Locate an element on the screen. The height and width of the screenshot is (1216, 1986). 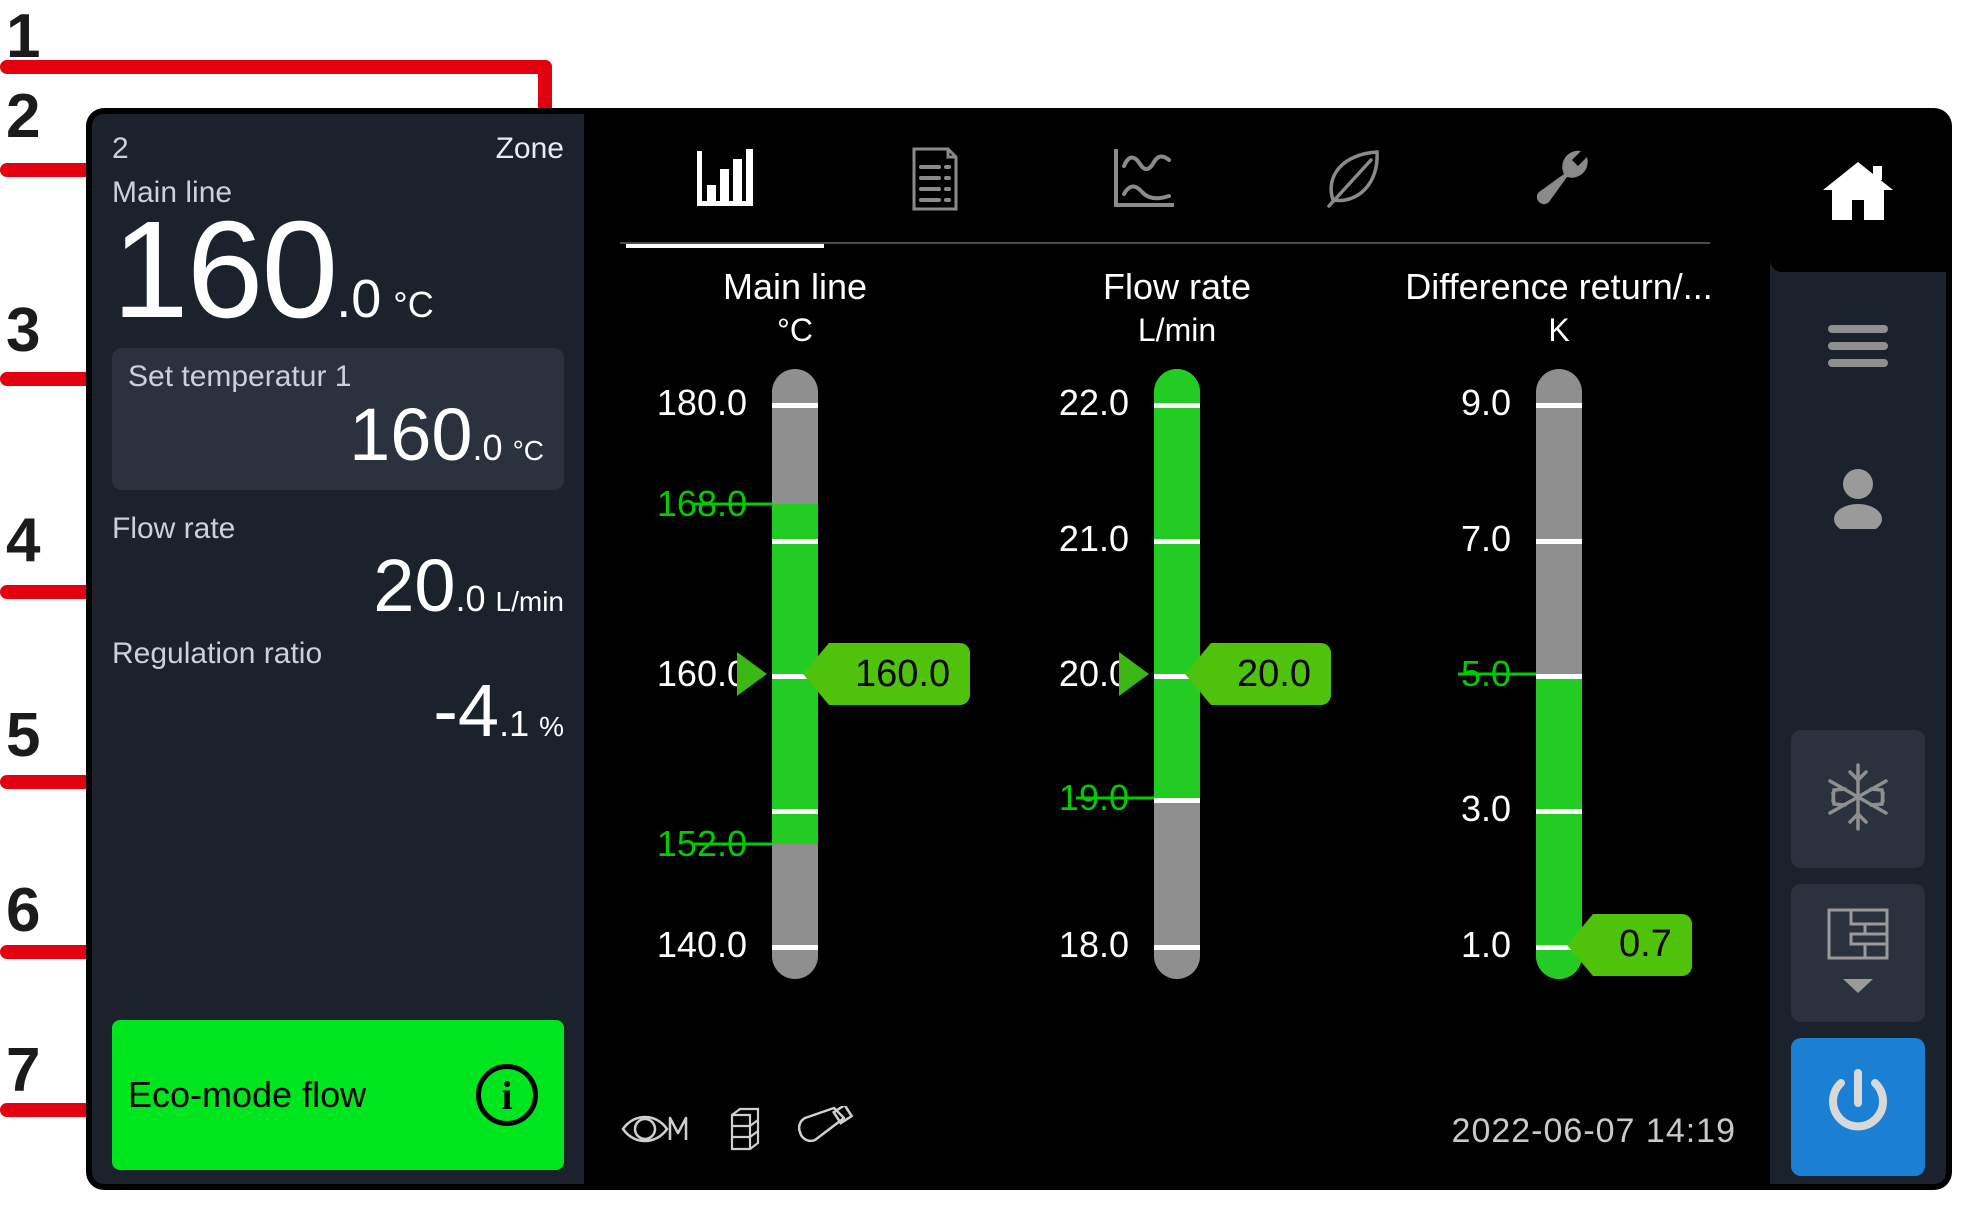
gauge-1-title: Main line is located at coordinates (795, 286).